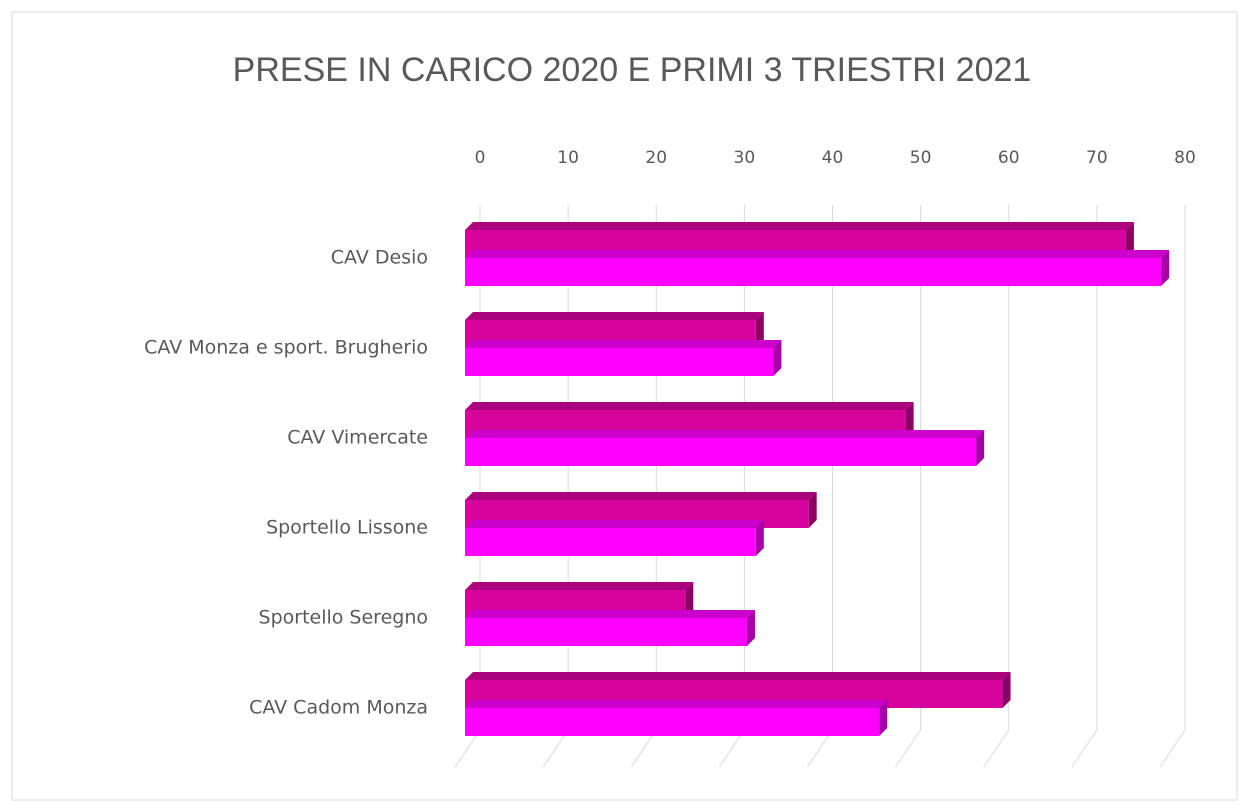 This screenshot has width=1244, height=805. I want to click on y-tick-label: CAV Vimercate, so click(357, 438).